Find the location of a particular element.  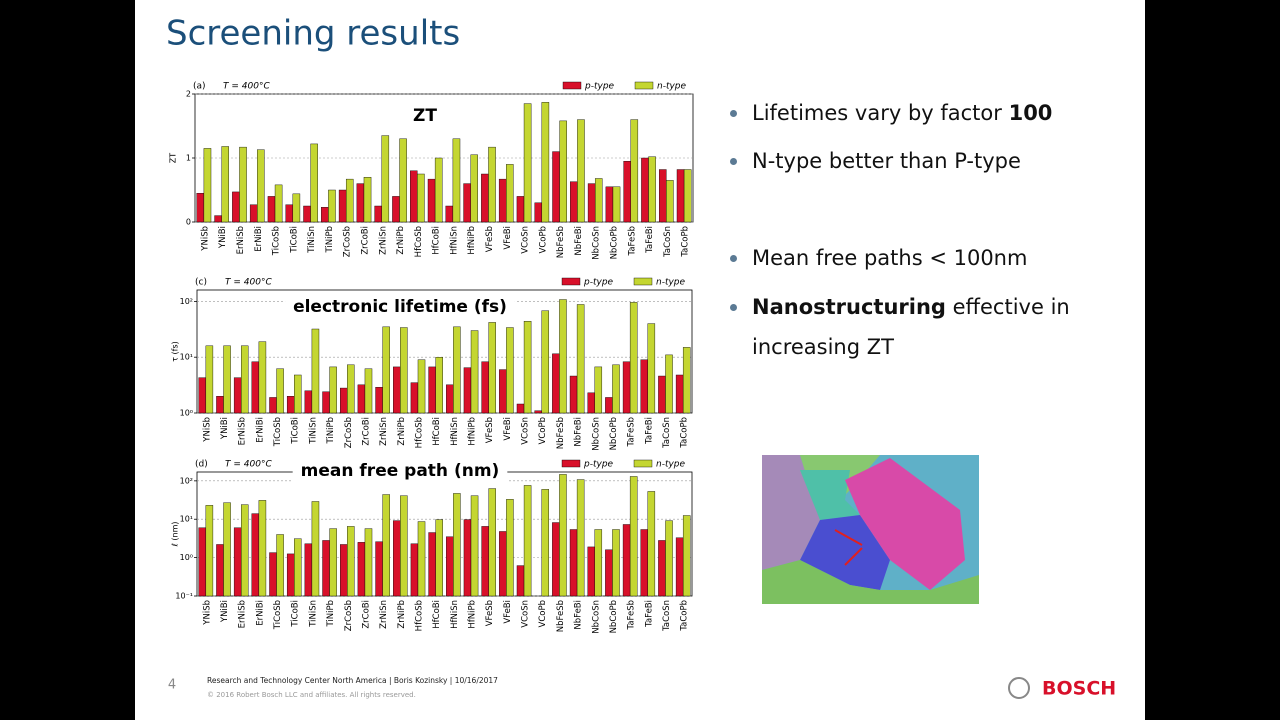

slide-title: Screening results is located at coordinates (313, 34).